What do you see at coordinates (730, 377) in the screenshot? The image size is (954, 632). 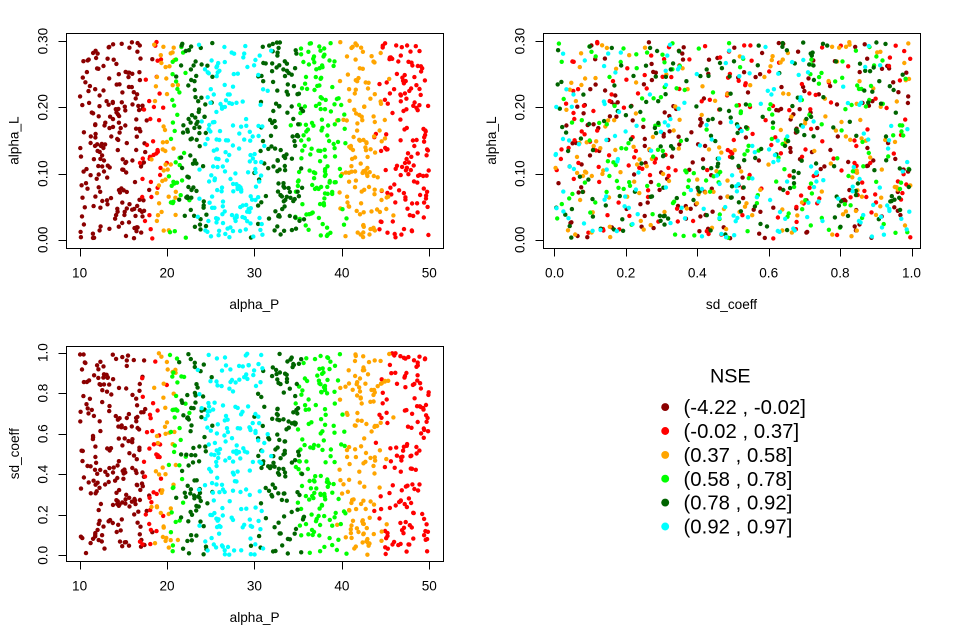 I see `svg-text: NSE` at bounding box center [730, 377].